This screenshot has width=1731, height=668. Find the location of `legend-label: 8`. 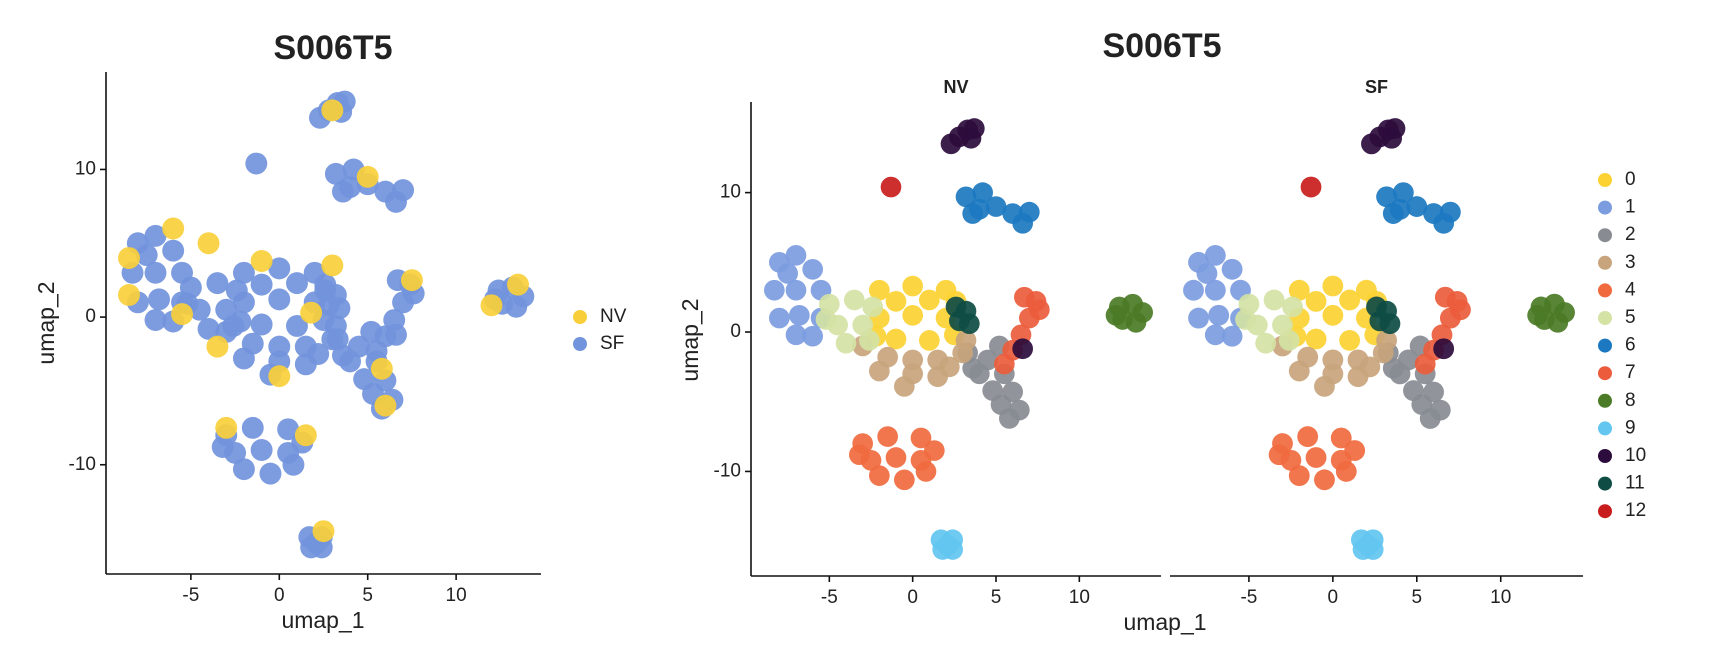

legend-label: 8 is located at coordinates (1630, 400).